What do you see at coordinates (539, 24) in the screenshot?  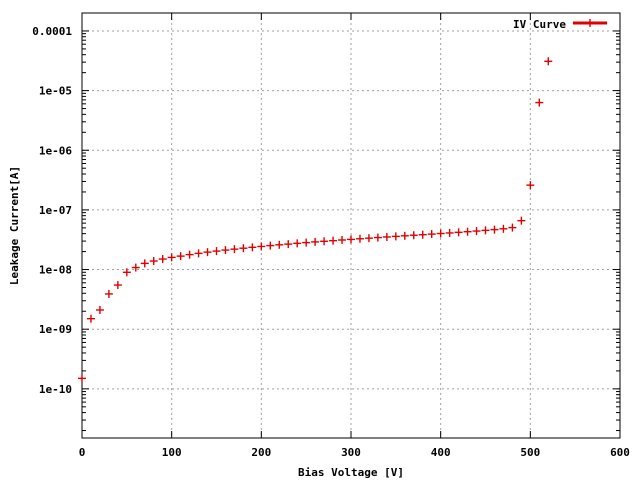 I see `legend-label: IV Curve` at bounding box center [539, 24].